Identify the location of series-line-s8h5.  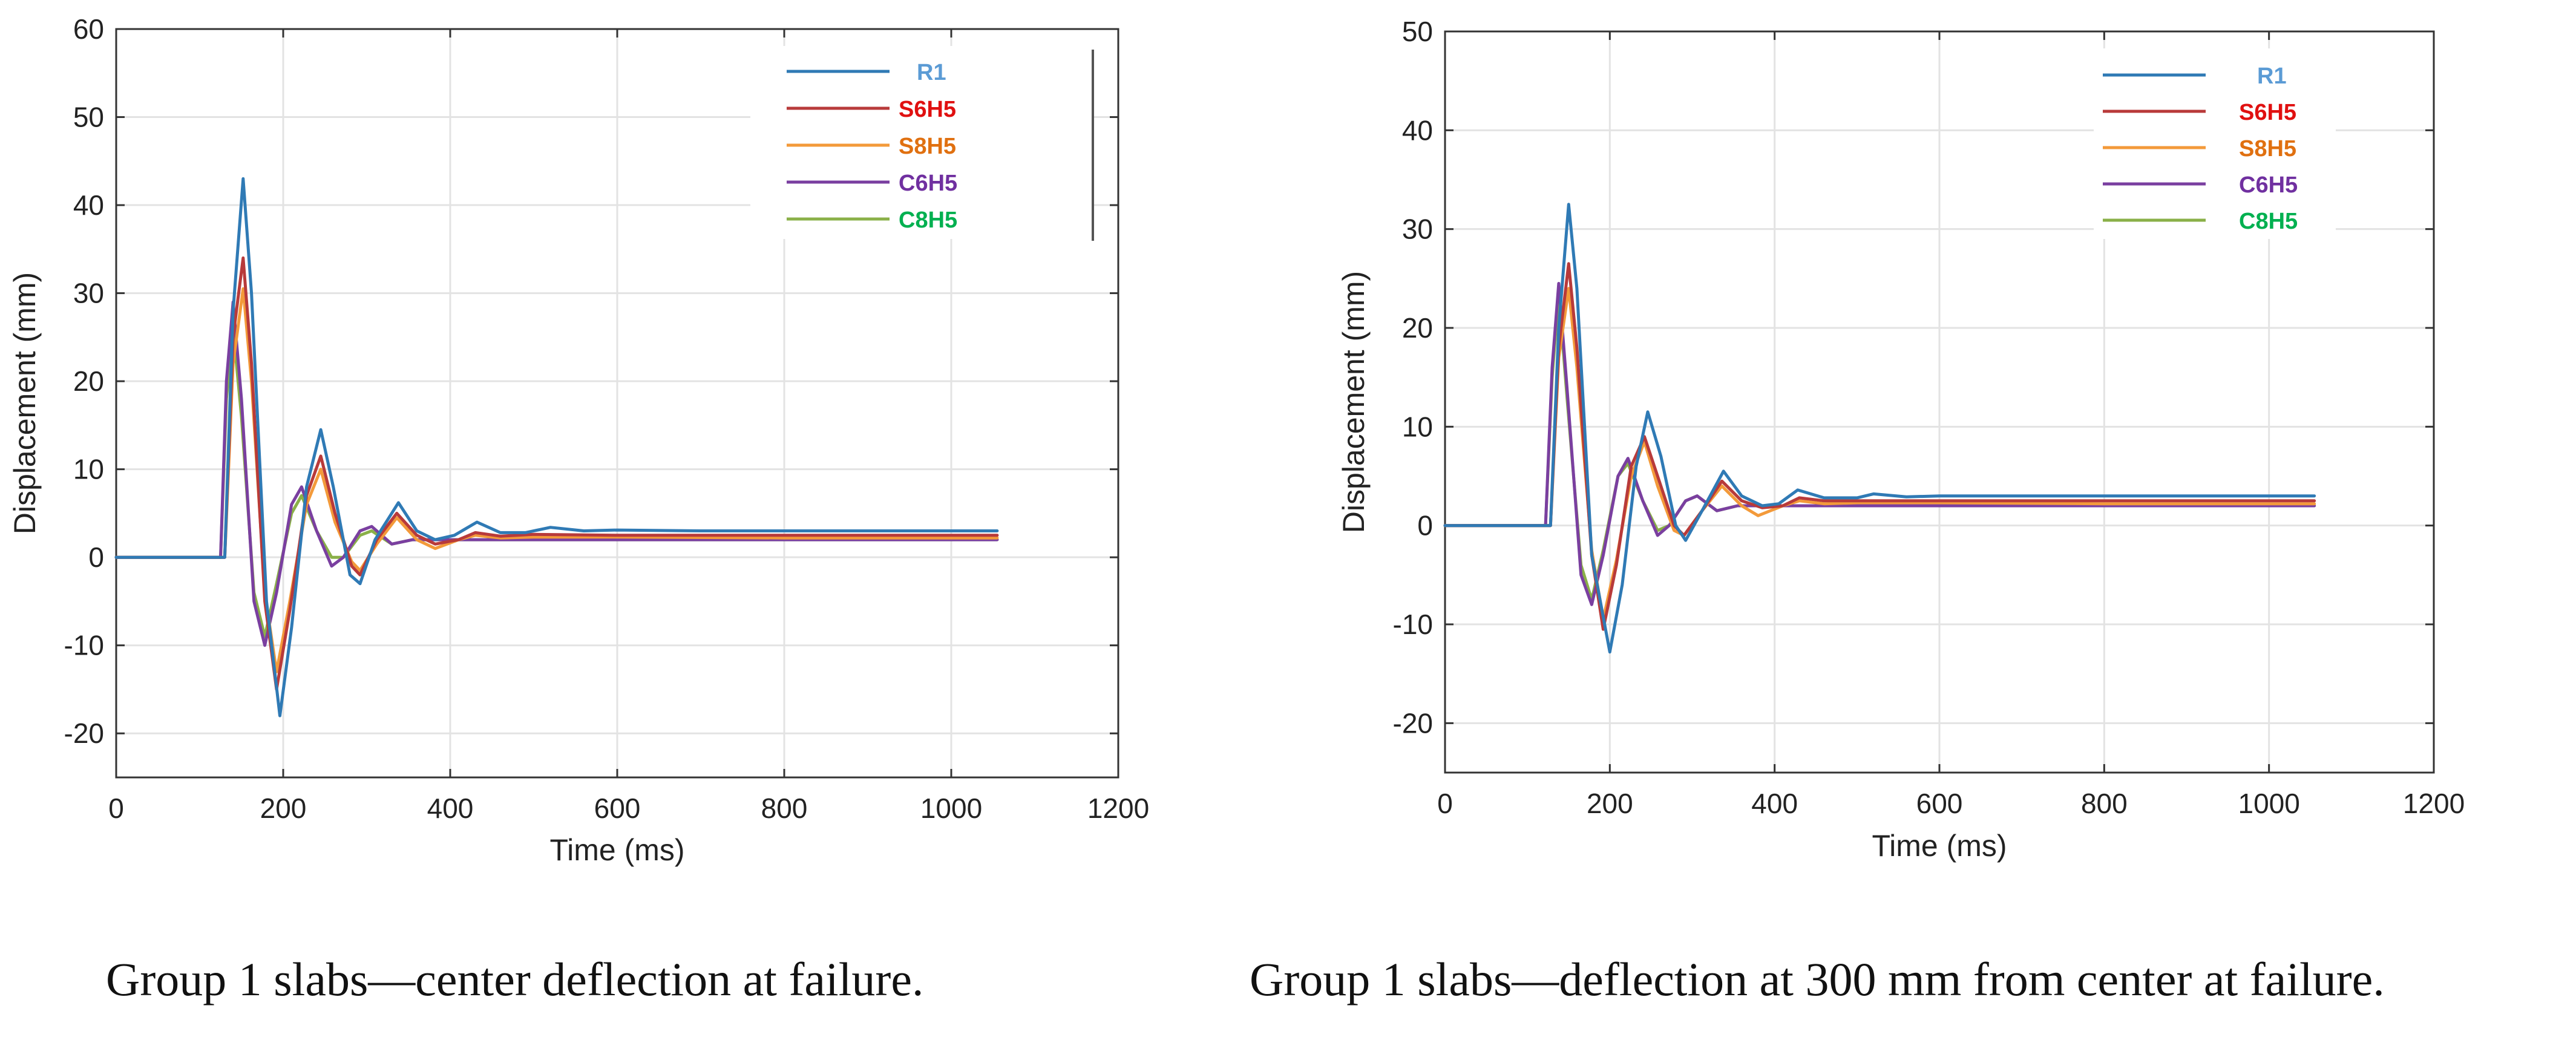
(556, 480).